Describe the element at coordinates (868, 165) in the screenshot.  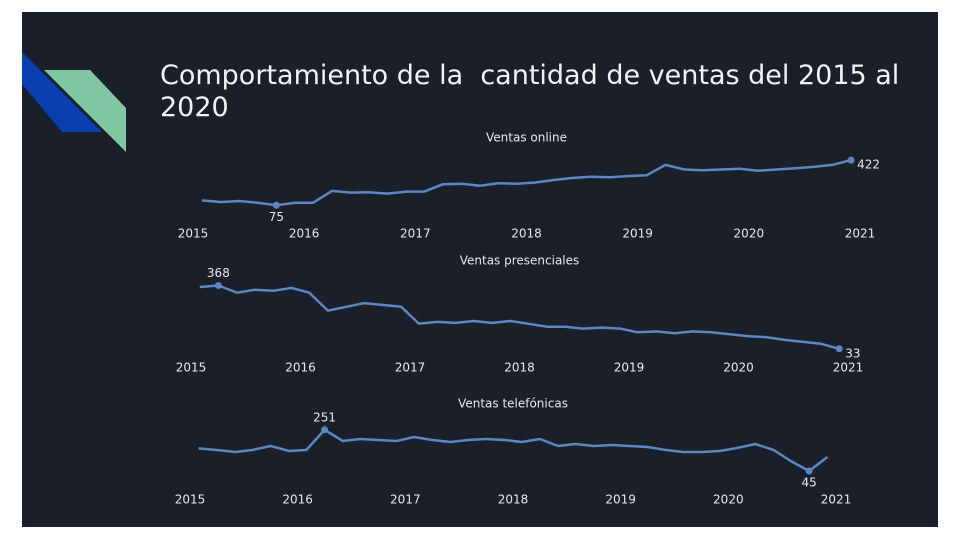
I see `data-label: 422` at that location.